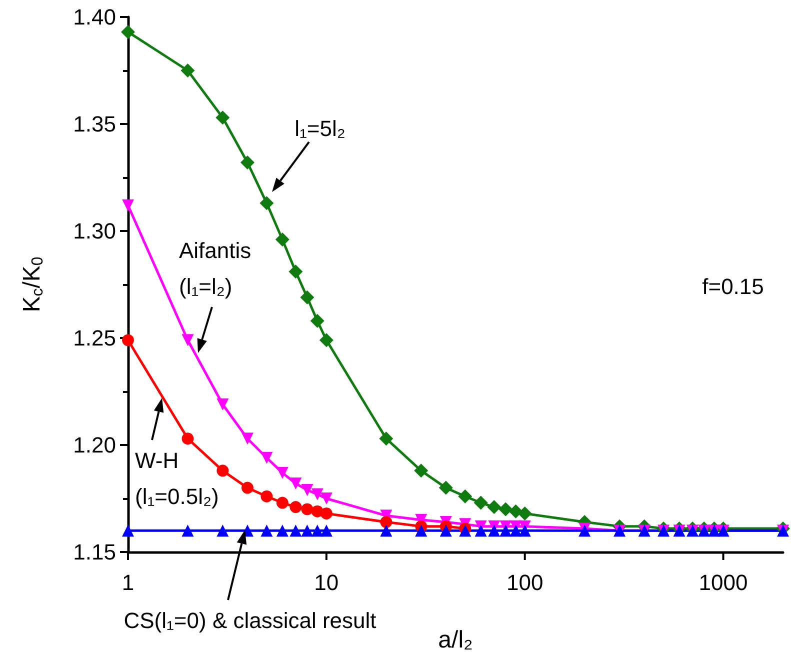 This screenshot has height=659, width=791. I want to click on x-axis-title: a/l₂, so click(455, 640).